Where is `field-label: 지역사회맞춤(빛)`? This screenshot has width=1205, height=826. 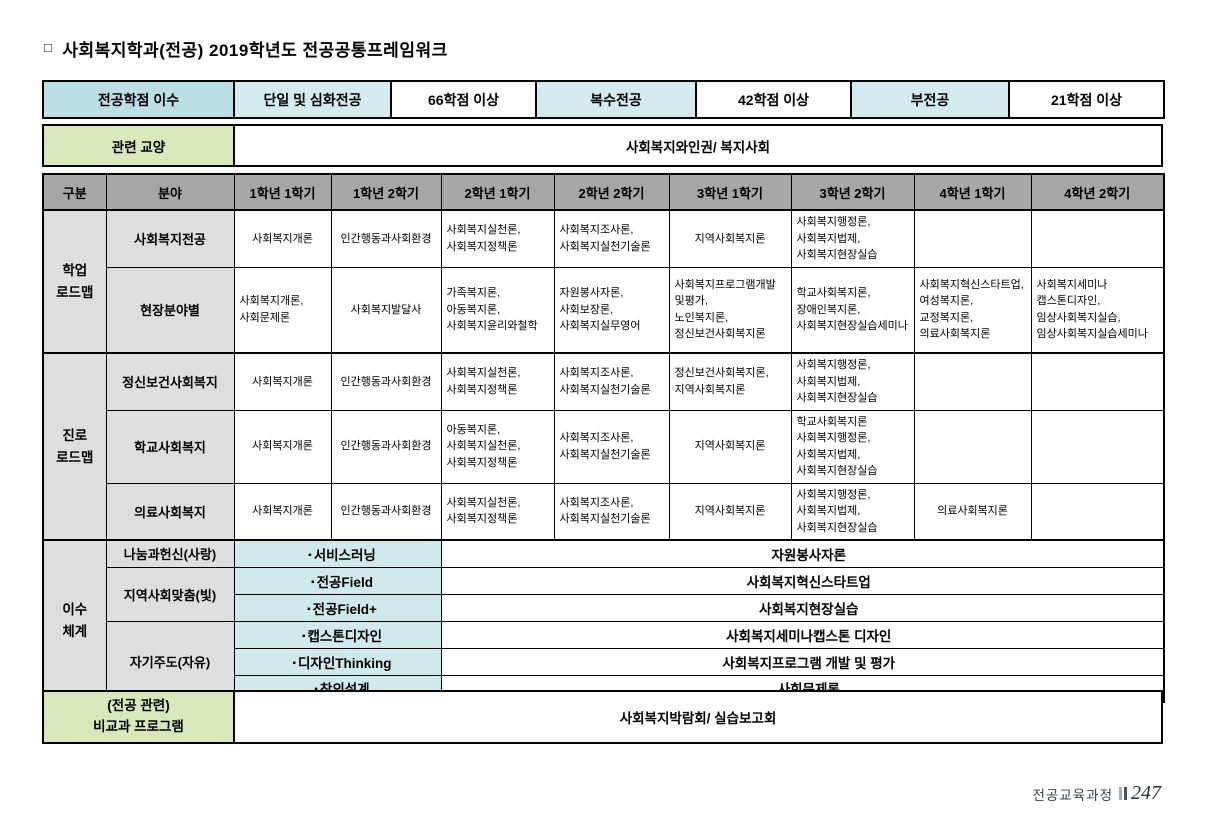
field-label: 지역사회맞춤(빛) is located at coordinates (170, 594).